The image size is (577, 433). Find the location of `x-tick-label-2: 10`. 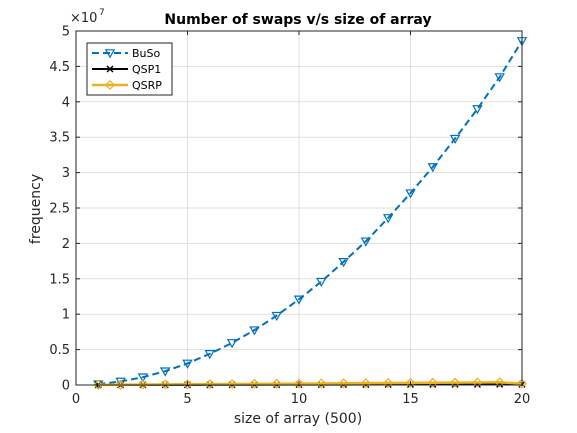

x-tick-label-2: 10 is located at coordinates (299, 399).